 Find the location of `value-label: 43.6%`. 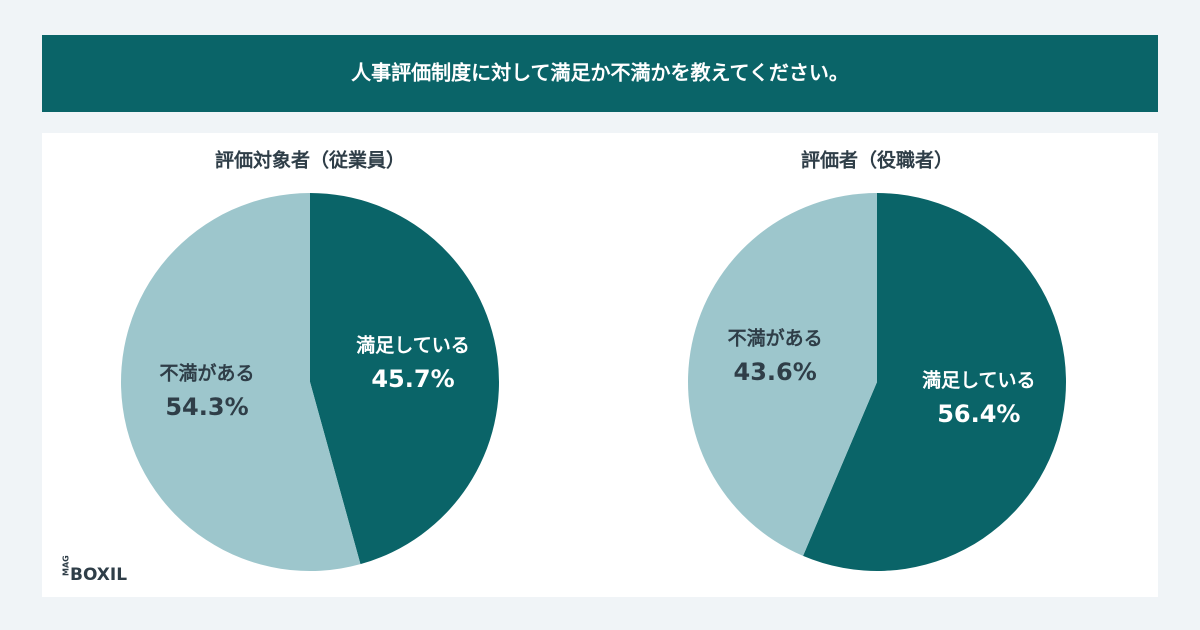

value-label: 43.6% is located at coordinates (775, 372).